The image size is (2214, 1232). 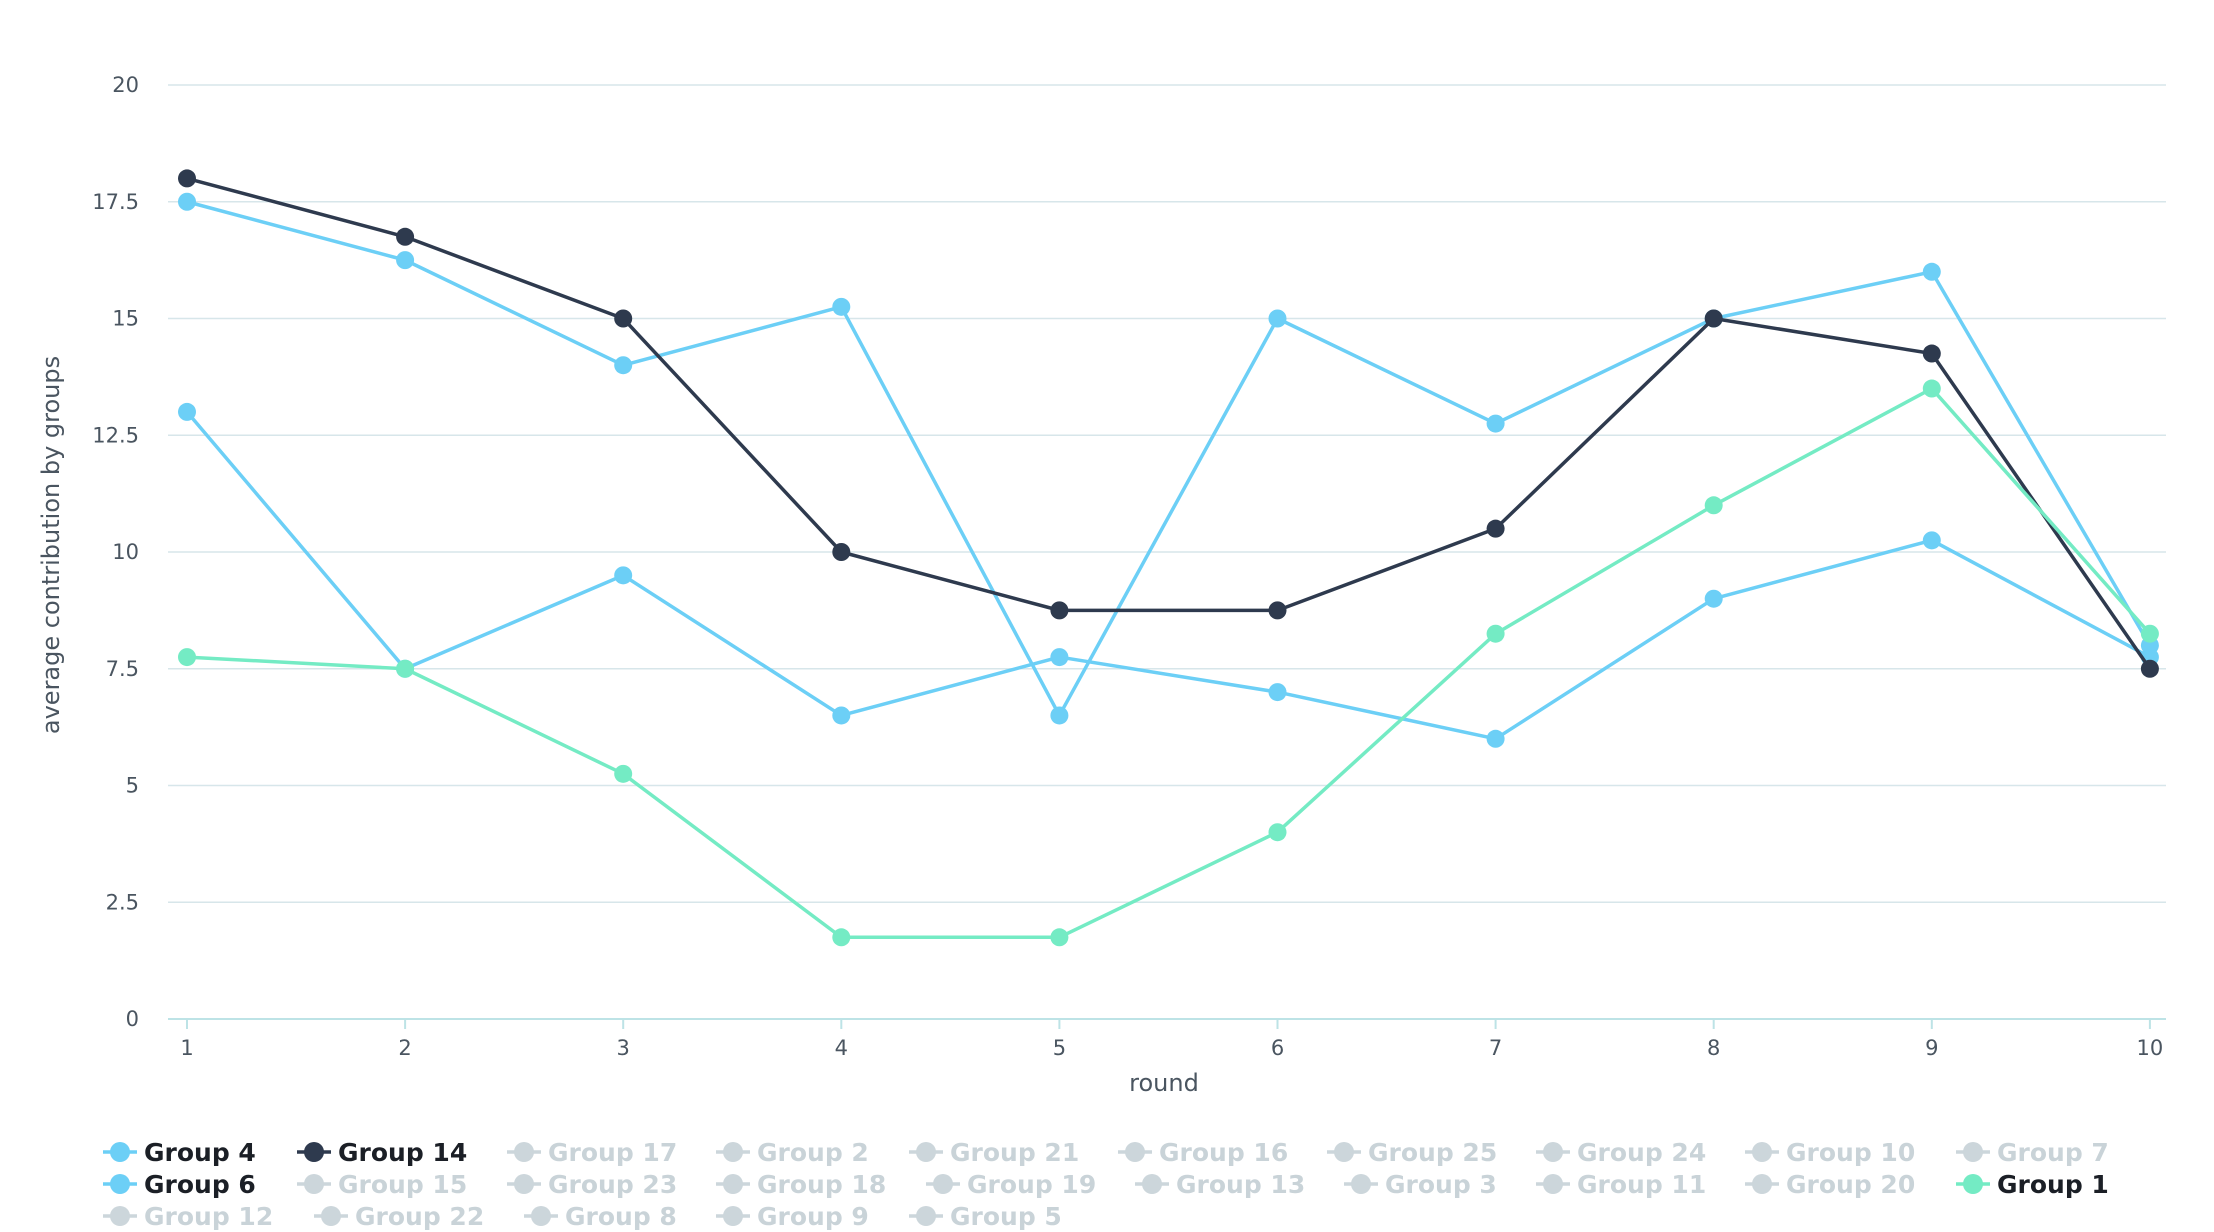 I want to click on legend-item-group-8: Group 8, so click(x=600, y=1216).